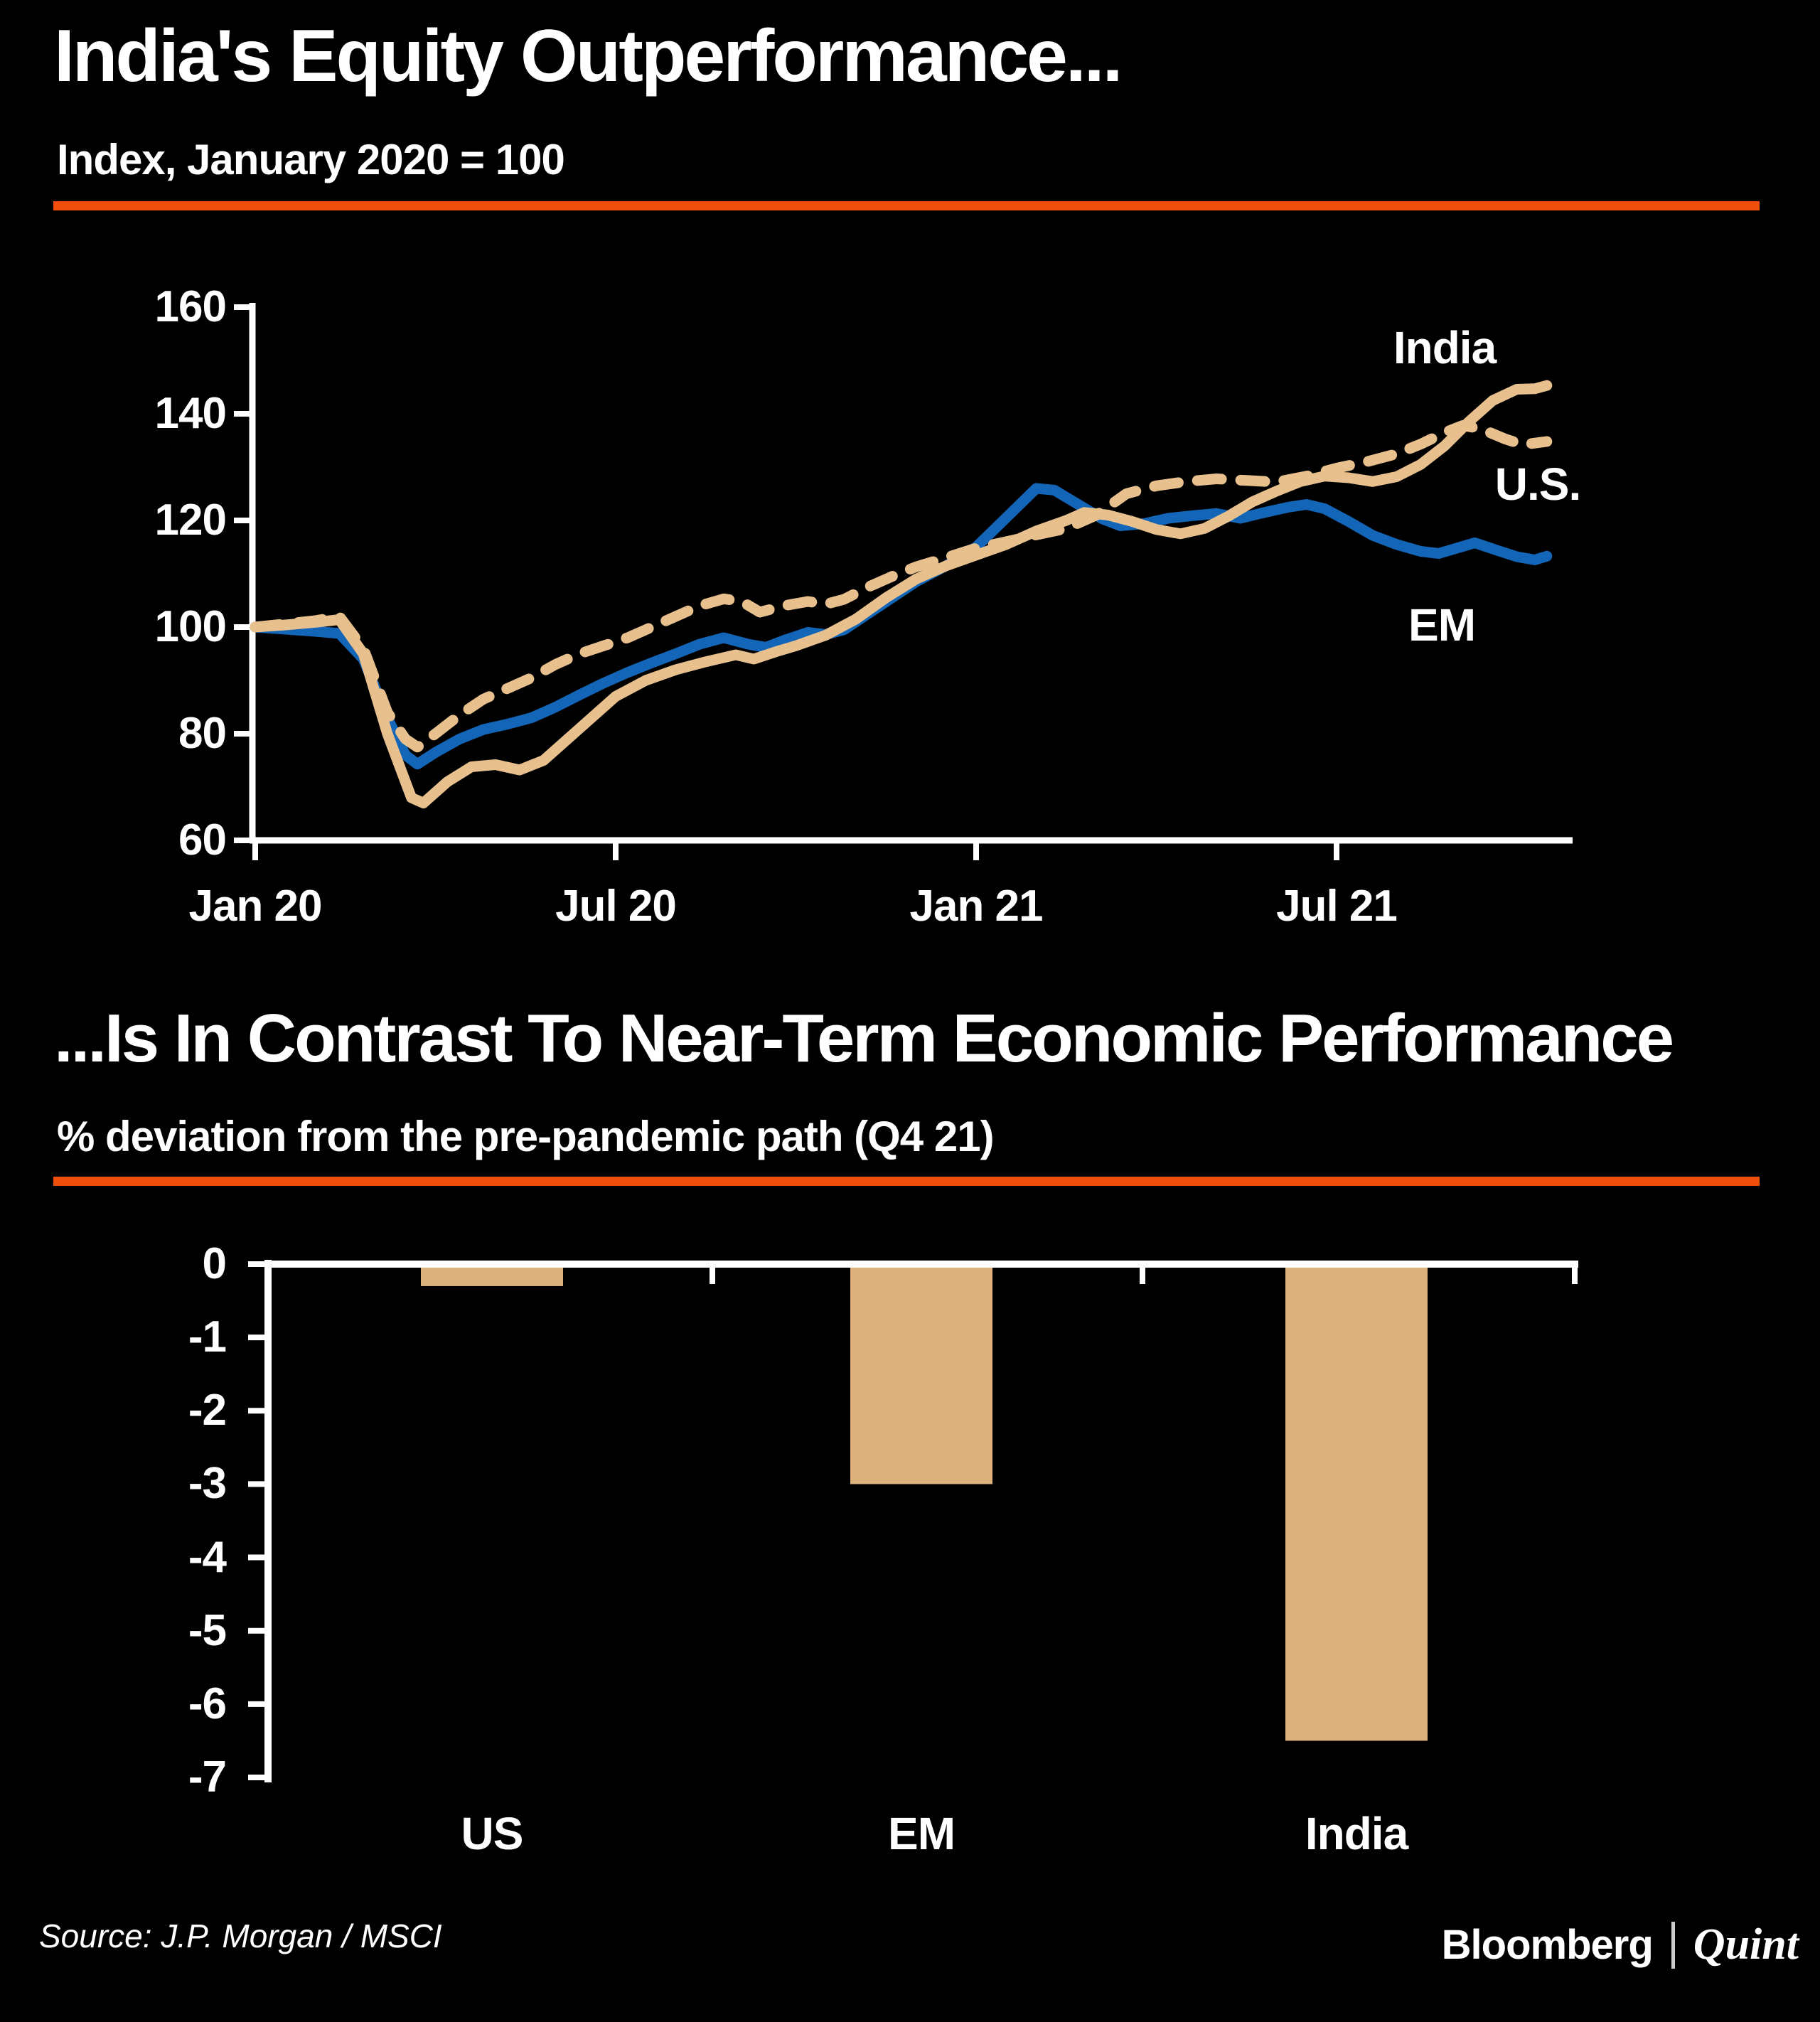  What do you see at coordinates (202, 840) in the screenshot?
I see `y-tick-label: 60` at bounding box center [202, 840].